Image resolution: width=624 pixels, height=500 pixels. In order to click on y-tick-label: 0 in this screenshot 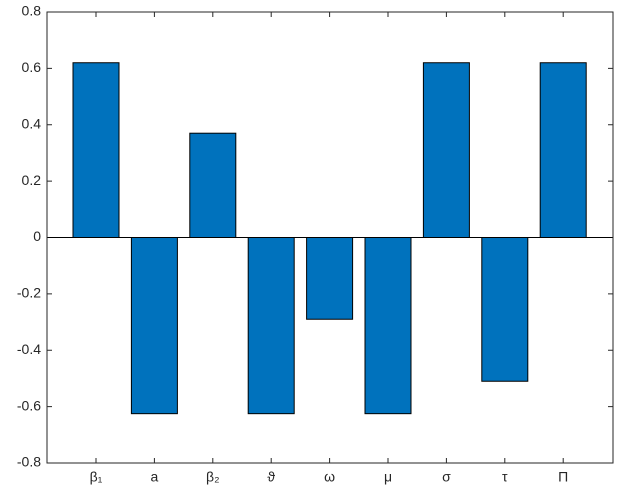, I will do `click(37, 236)`.